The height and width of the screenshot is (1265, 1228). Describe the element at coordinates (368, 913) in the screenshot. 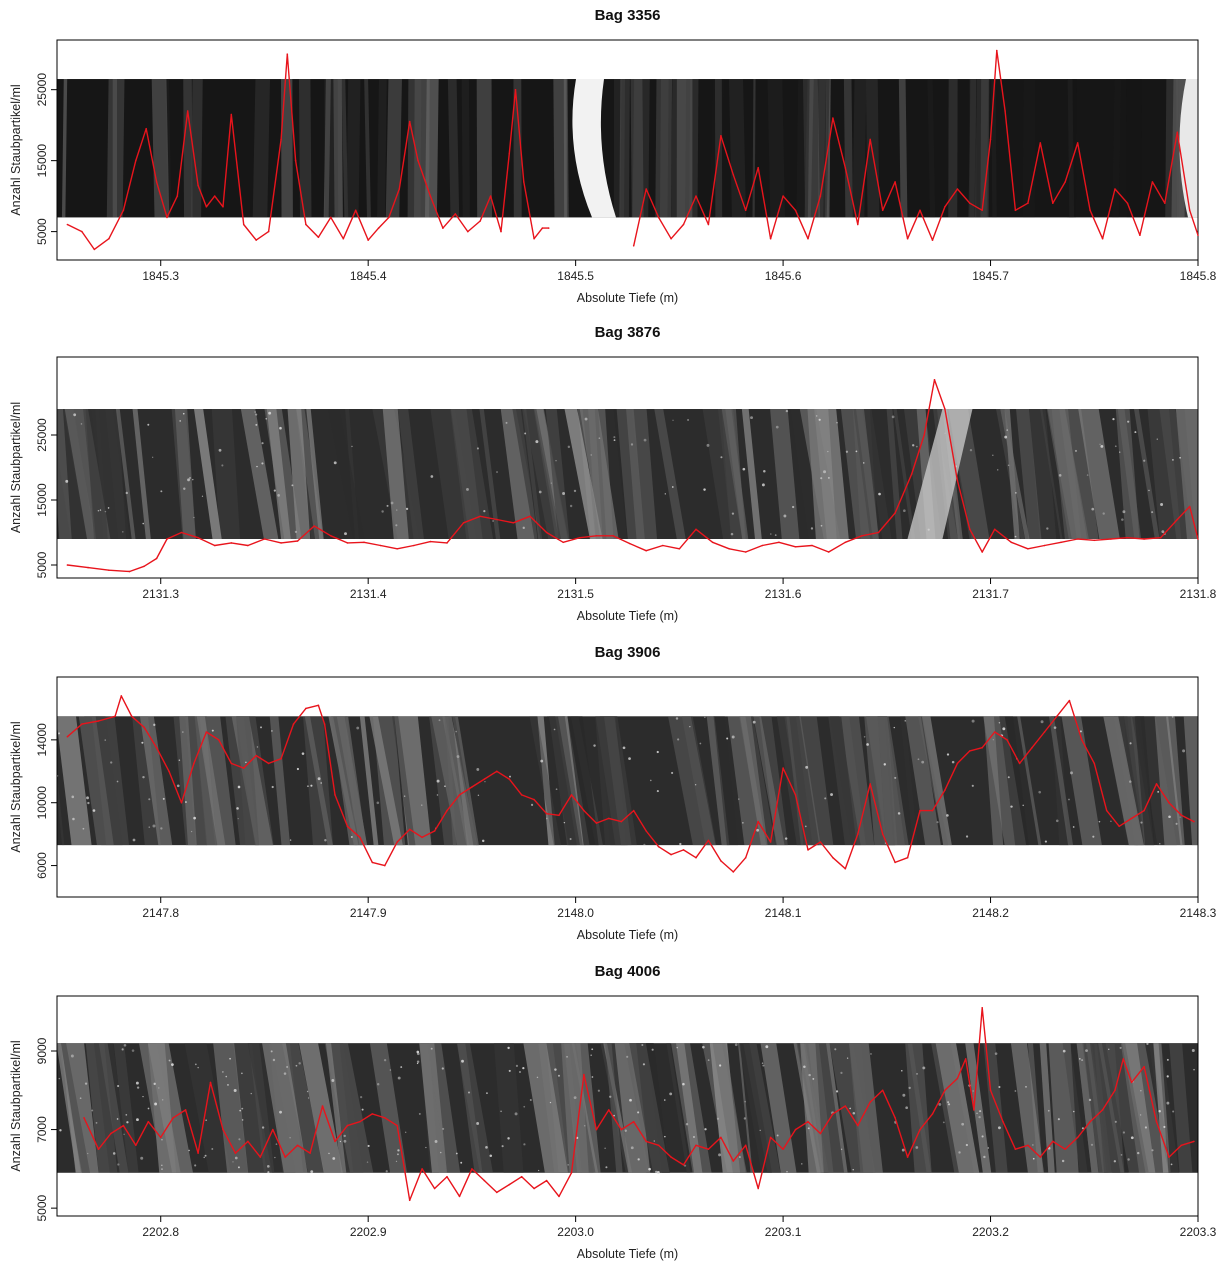

I see `x-tick-label: 2147.9` at that location.